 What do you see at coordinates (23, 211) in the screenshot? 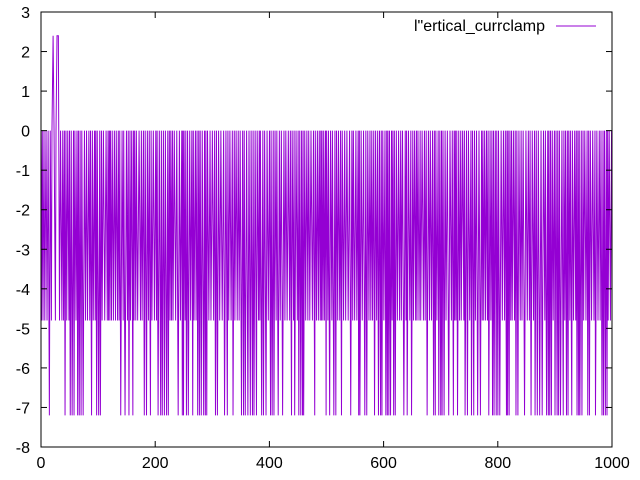
I see `y-tick-label: -2` at bounding box center [23, 211].